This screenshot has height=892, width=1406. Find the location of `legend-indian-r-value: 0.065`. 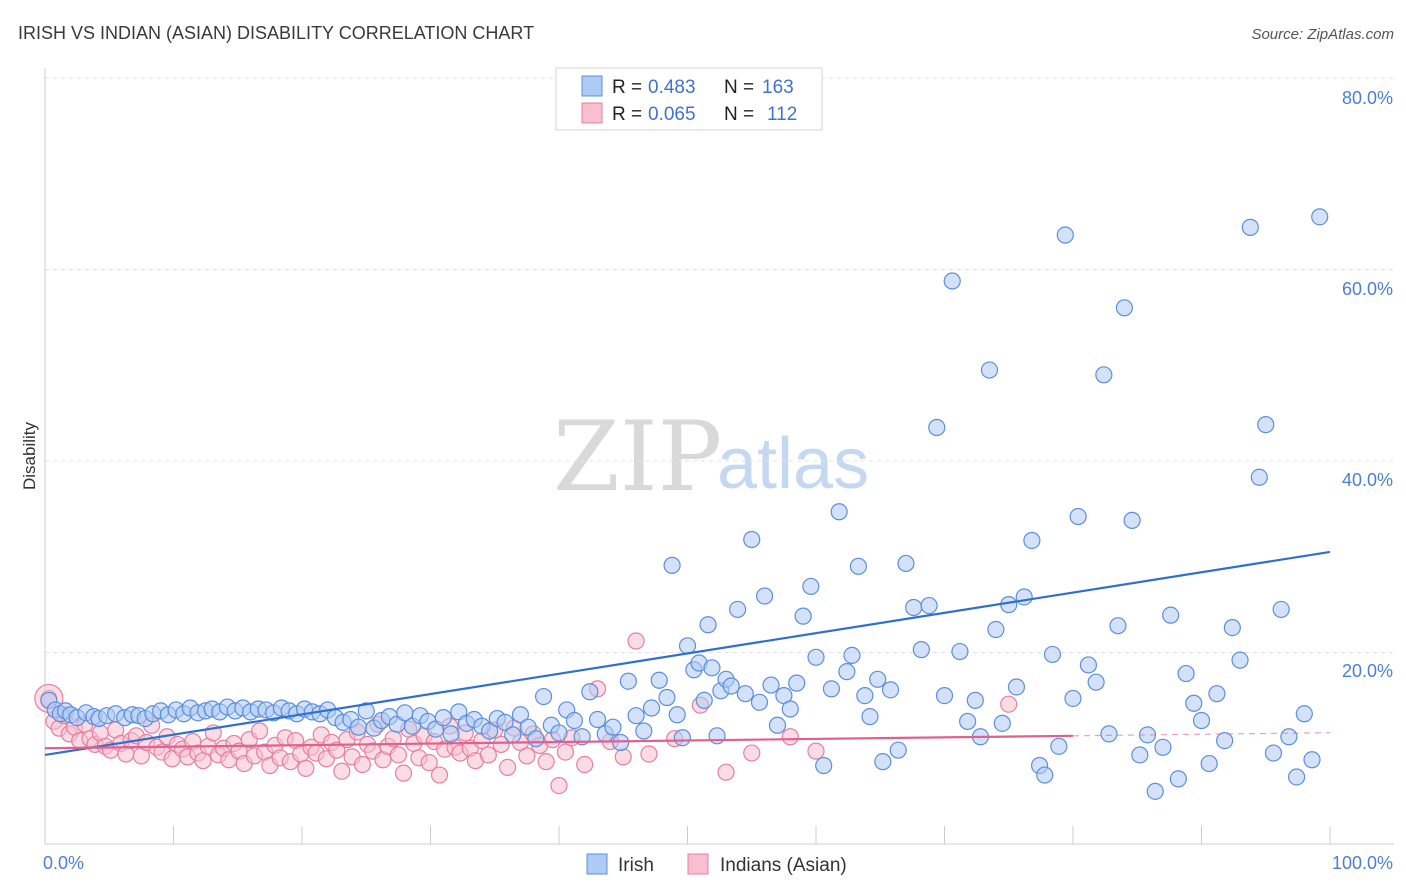

legend-indian-r-value: 0.065 is located at coordinates (672, 114).